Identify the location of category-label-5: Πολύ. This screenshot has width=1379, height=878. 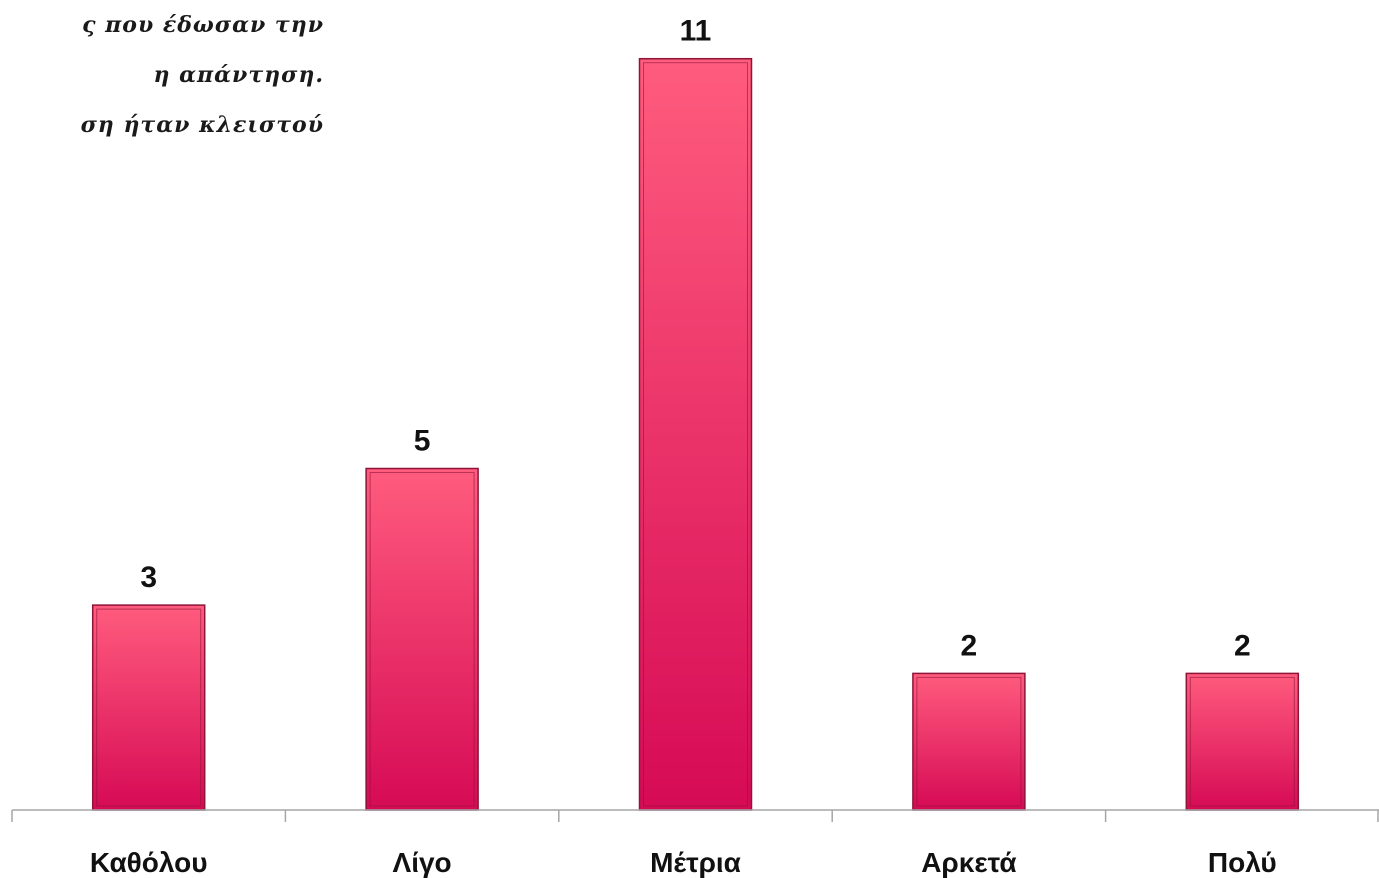
(1242, 862).